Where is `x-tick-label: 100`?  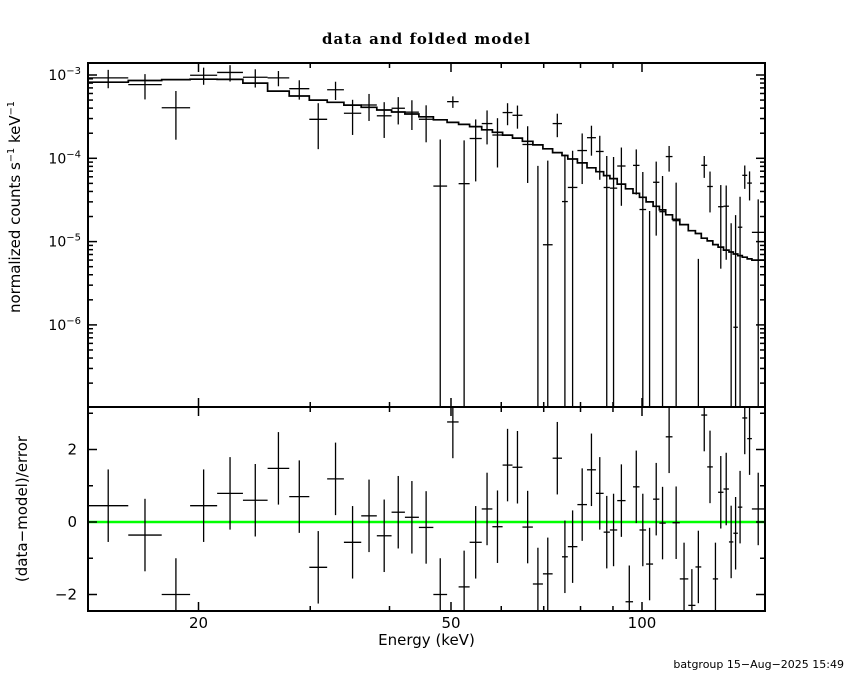 x-tick-label: 100 is located at coordinates (642, 623).